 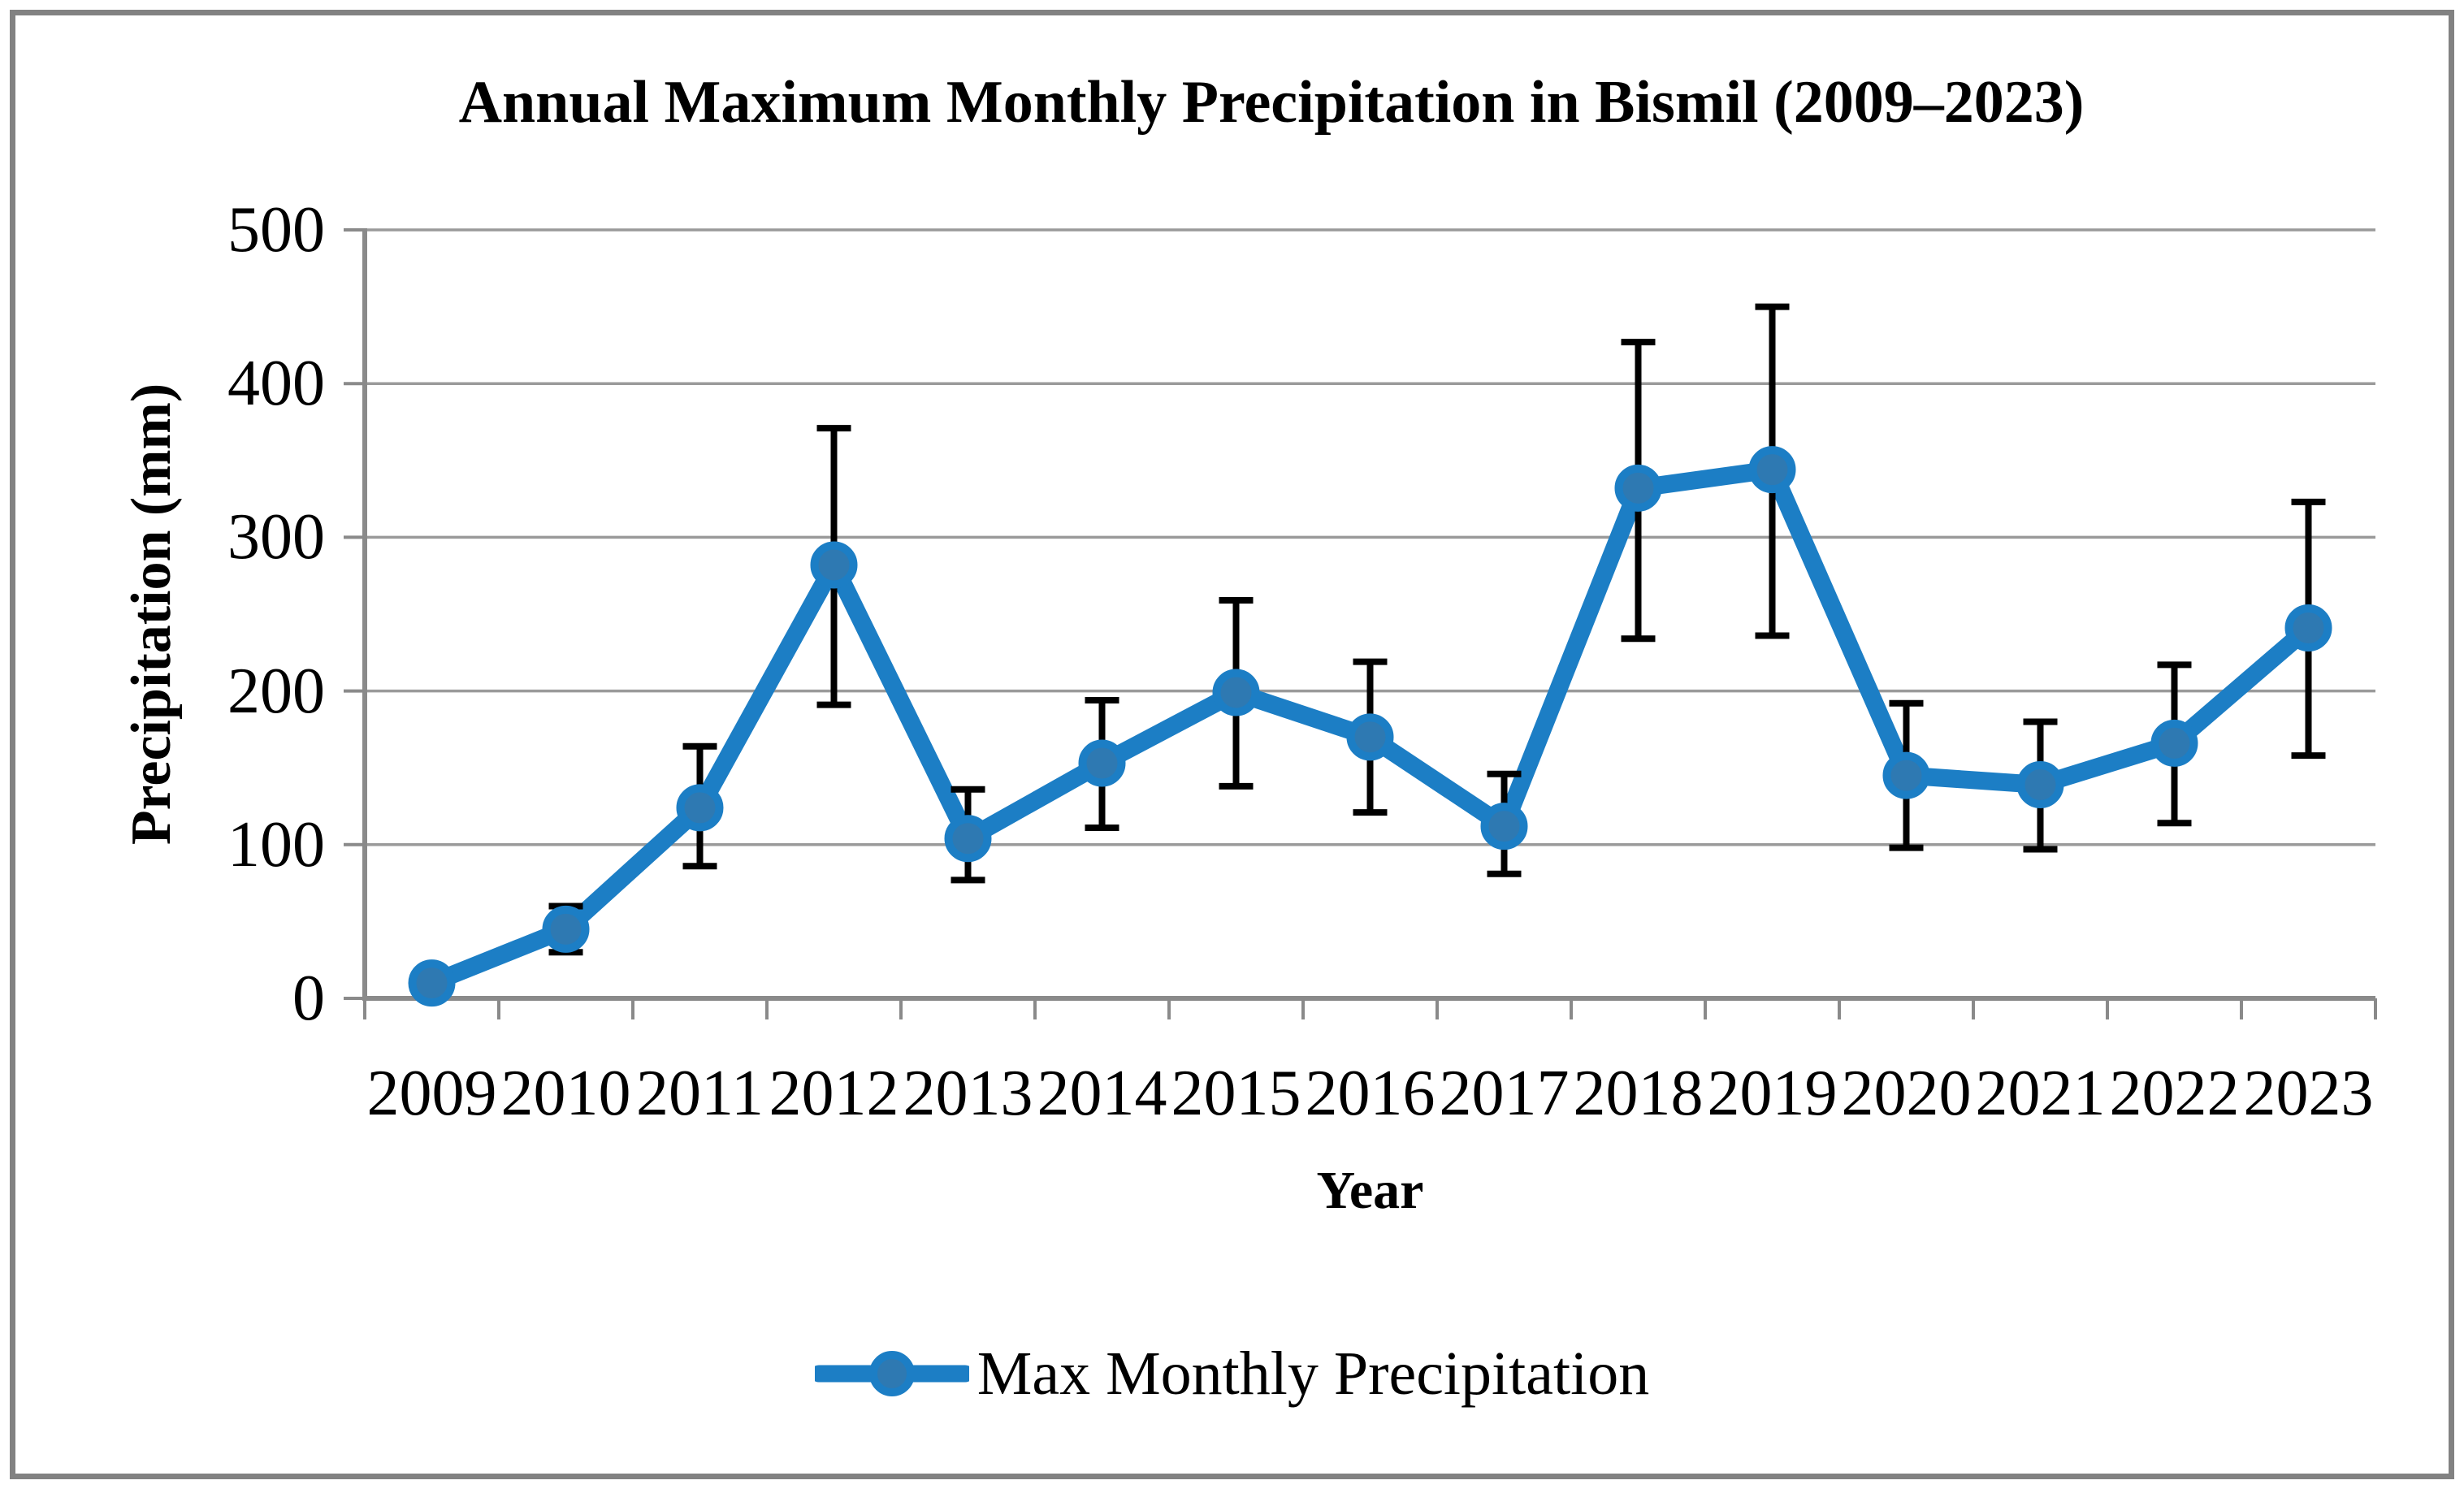 I want to click on x-tick-label: 2013, so click(x=968, y=1093).